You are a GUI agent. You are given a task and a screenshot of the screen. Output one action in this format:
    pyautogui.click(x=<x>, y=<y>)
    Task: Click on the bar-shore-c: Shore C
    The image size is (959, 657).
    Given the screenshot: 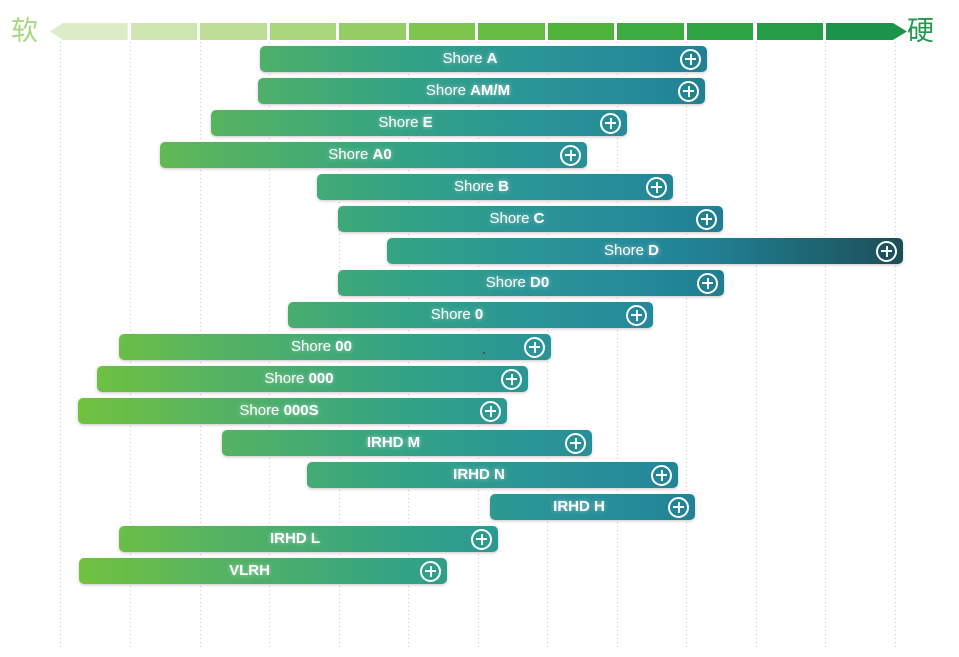 What is the action you would take?
    pyautogui.click(x=530, y=219)
    